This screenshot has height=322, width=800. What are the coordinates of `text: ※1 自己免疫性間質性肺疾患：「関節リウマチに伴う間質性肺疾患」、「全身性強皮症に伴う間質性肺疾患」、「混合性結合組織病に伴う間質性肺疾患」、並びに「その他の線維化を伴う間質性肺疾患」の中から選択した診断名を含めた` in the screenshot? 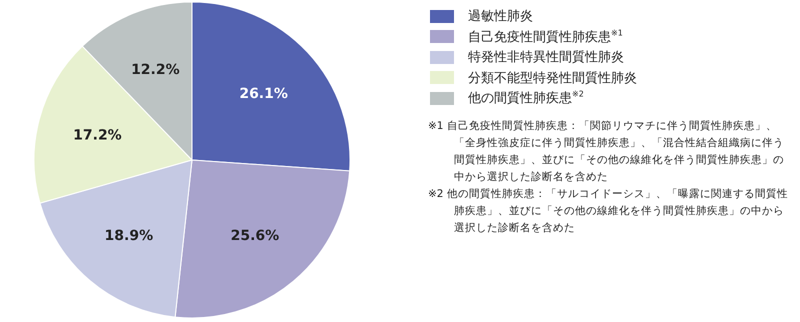 It's located at (606, 152).